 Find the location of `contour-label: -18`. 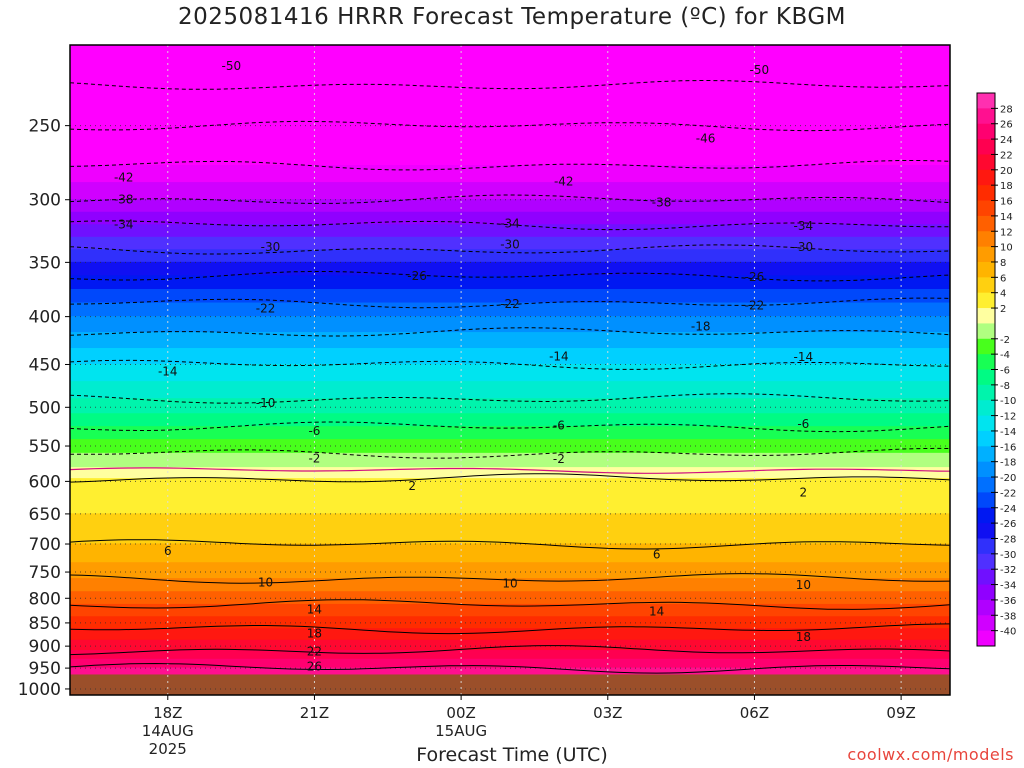

contour-label: -18 is located at coordinates (701, 327).